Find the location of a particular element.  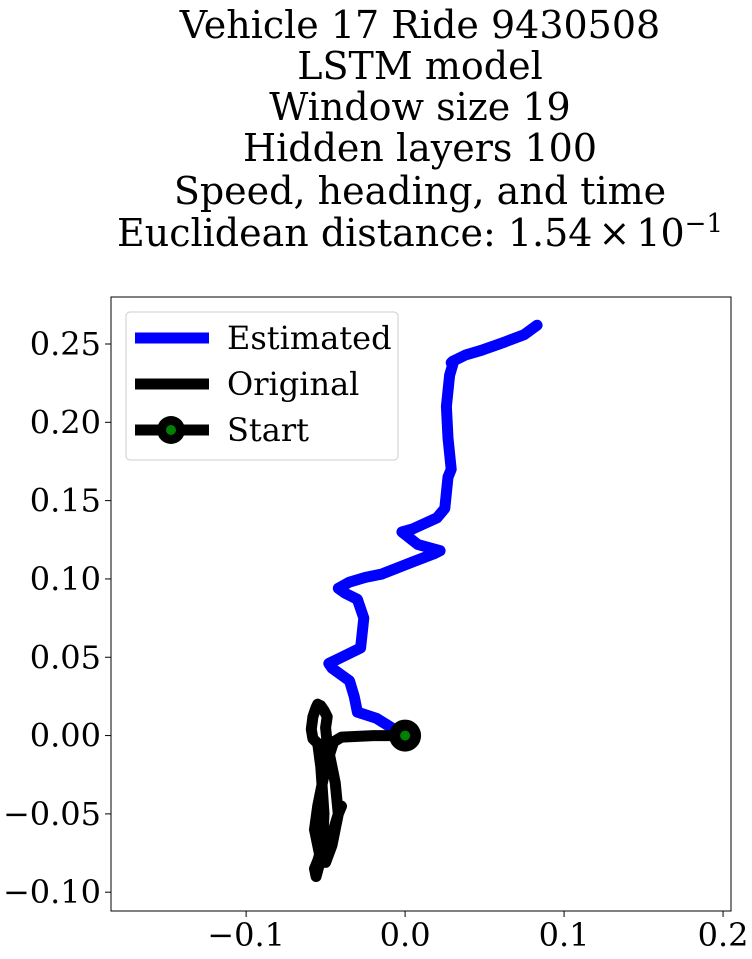

x-tick-label: 0.2 is located at coordinates (723, 935).